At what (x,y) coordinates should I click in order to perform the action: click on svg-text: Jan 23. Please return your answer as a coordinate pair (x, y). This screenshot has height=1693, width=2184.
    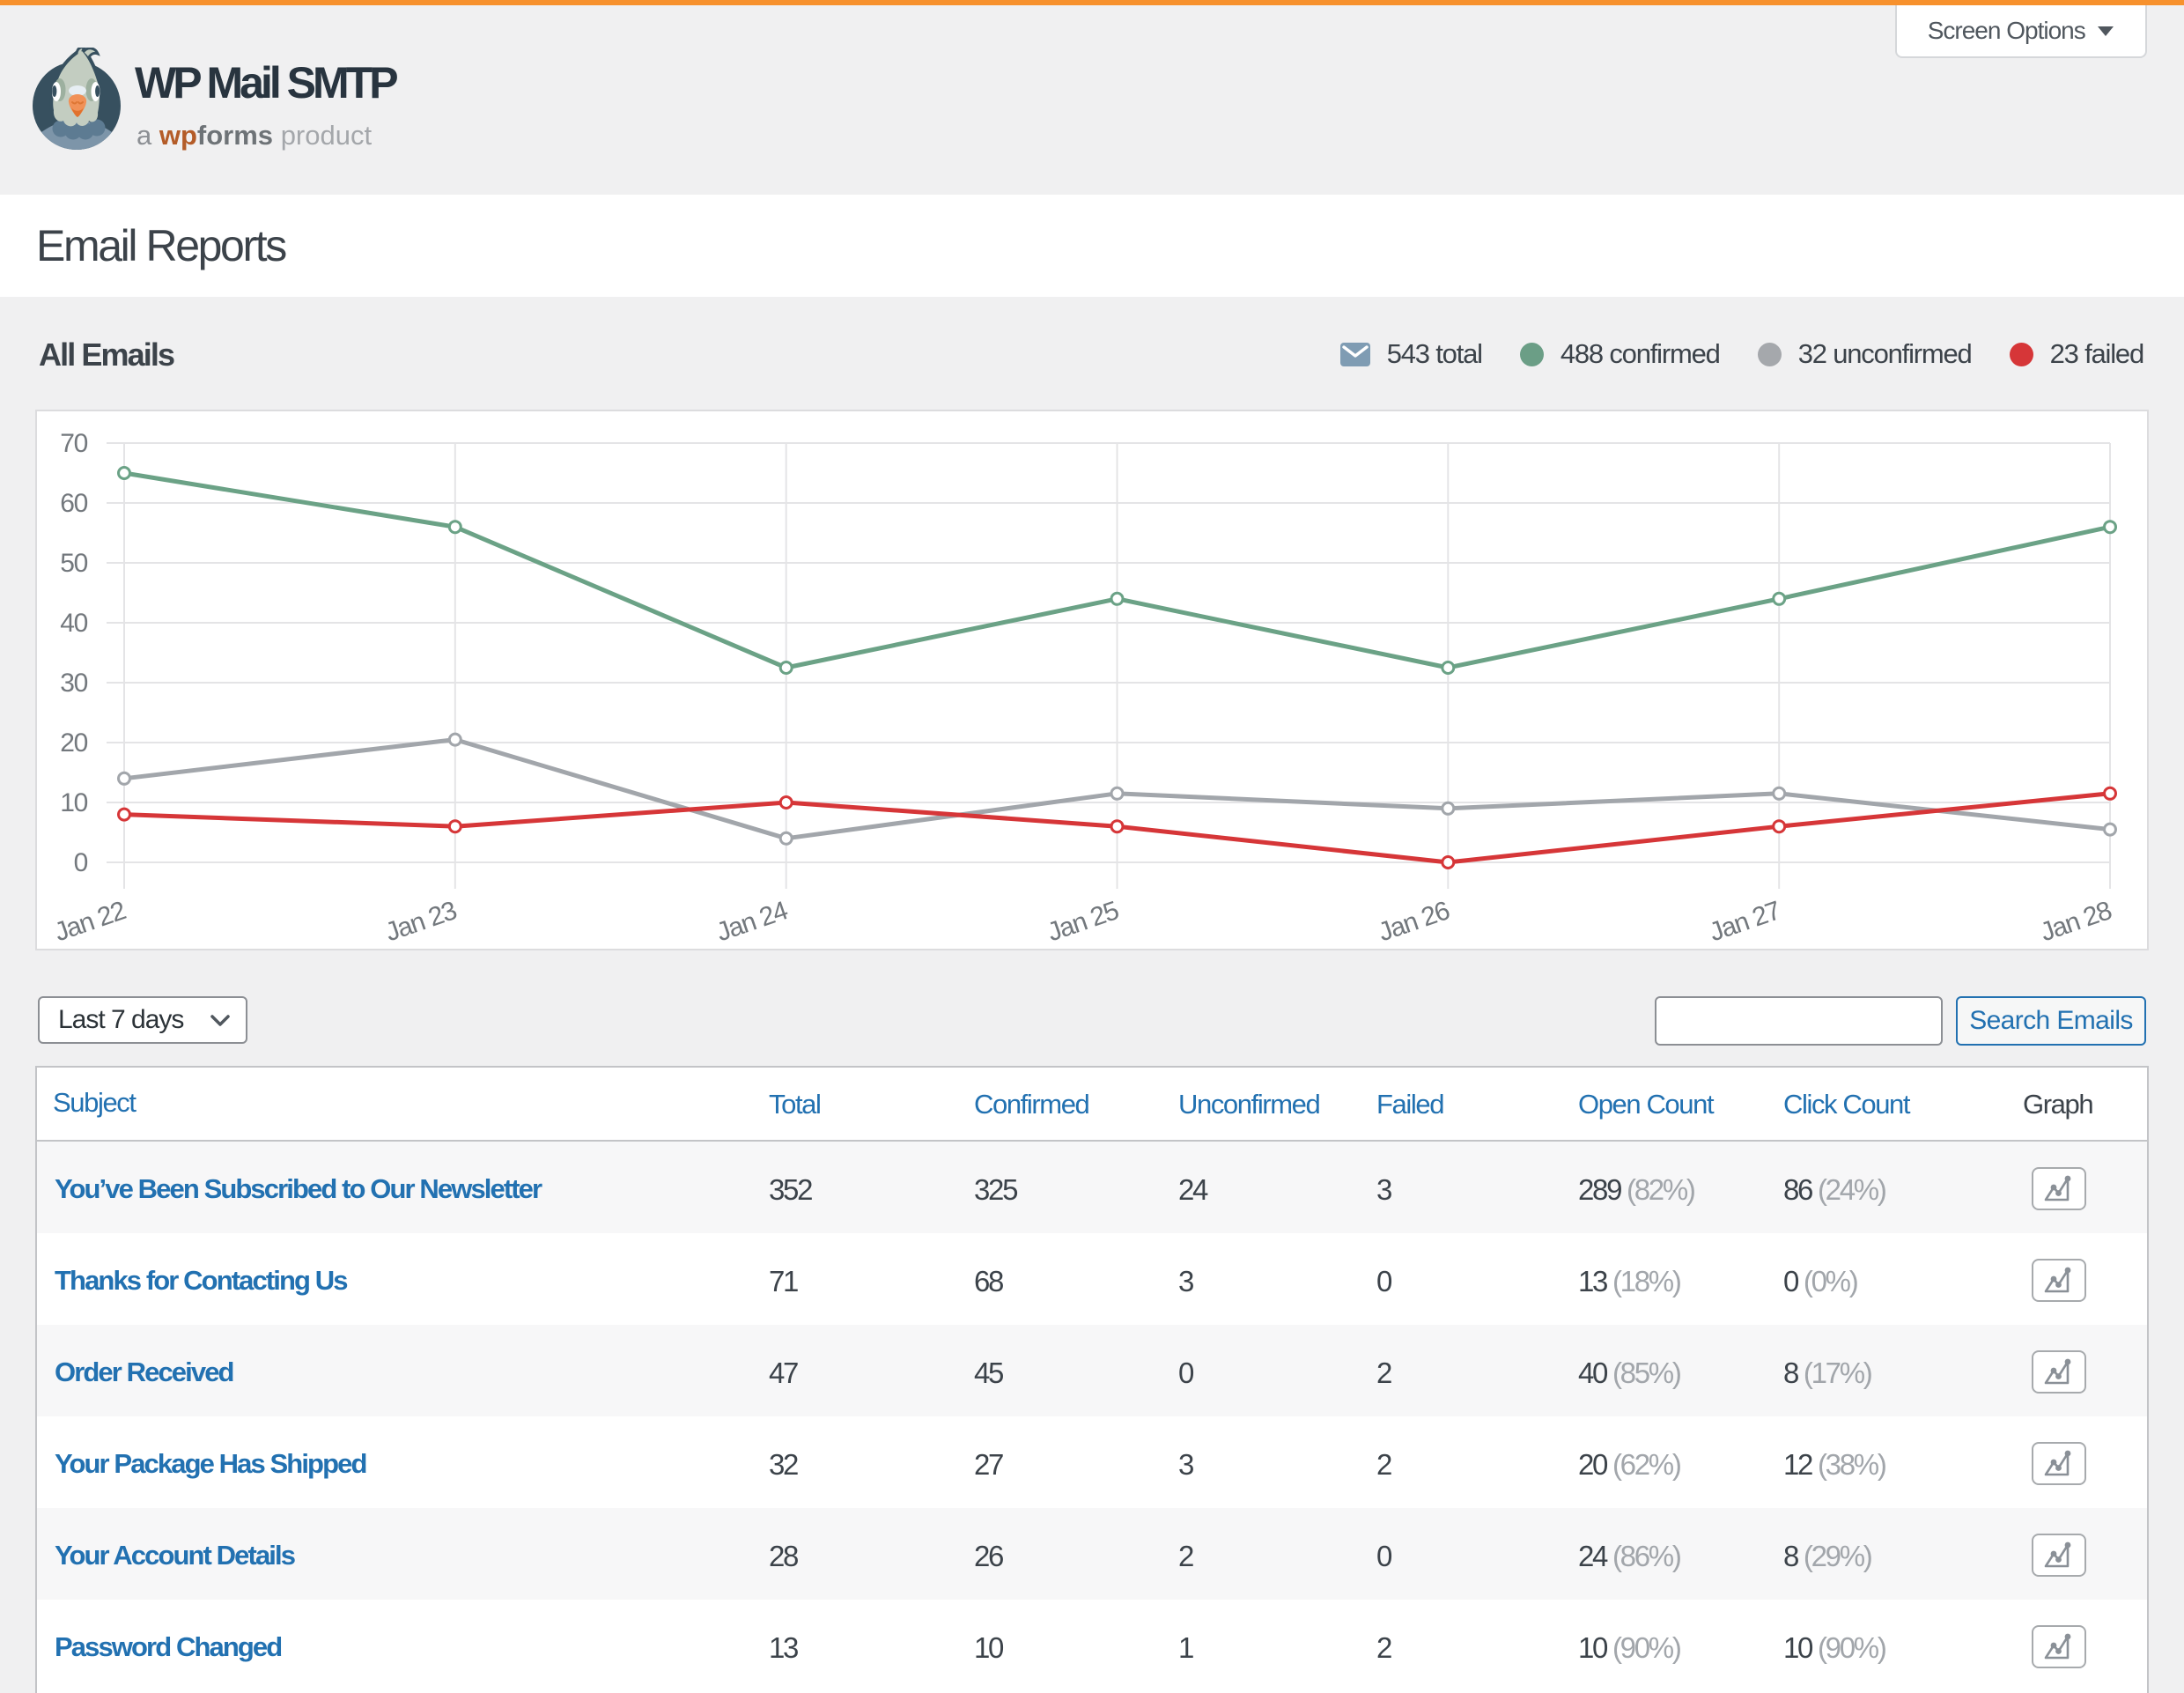
    Looking at the image, I should click on (421, 921).